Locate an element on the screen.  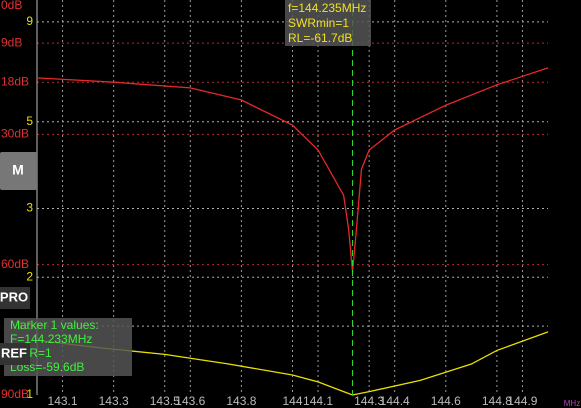
x-tick-label: 144.6 is located at coordinates (446, 401).